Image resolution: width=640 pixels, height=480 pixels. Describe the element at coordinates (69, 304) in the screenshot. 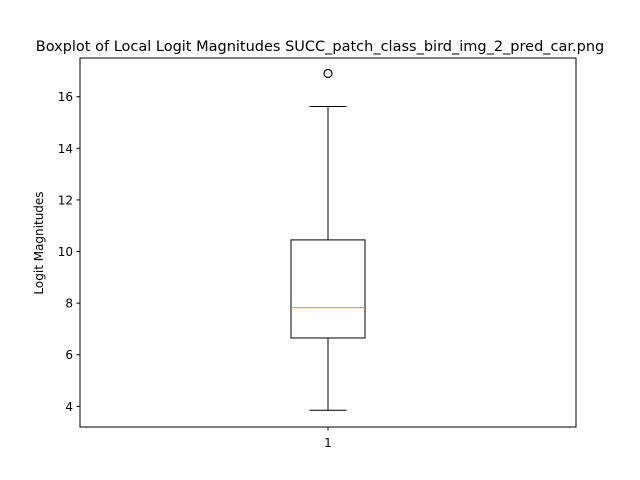

I see `y-tick-label: 8` at that location.